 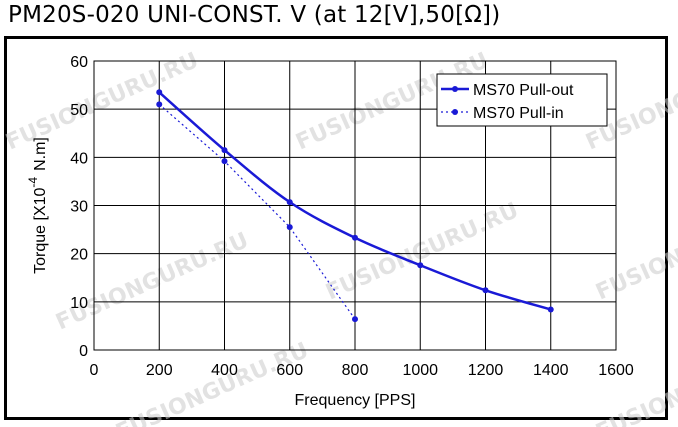 I want to click on x-tick-label: 1400, so click(x=551, y=370).